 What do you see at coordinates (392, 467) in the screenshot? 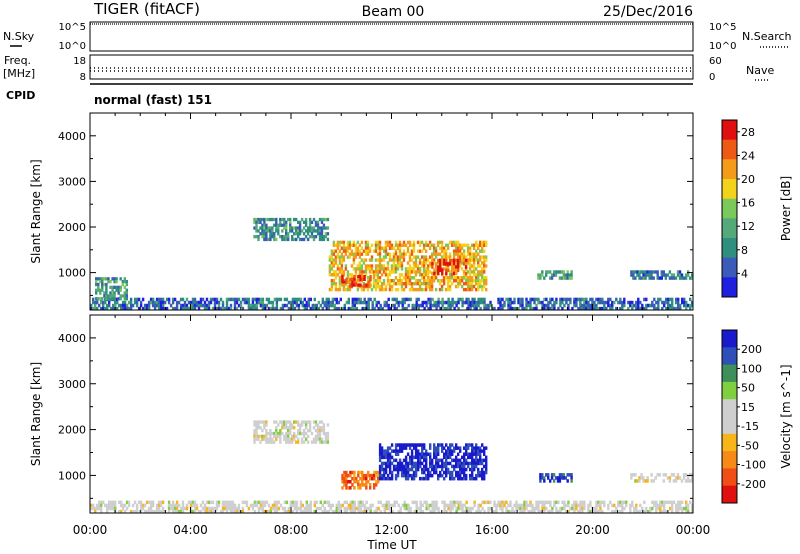
I see `velocity-echo-cells` at bounding box center [392, 467].